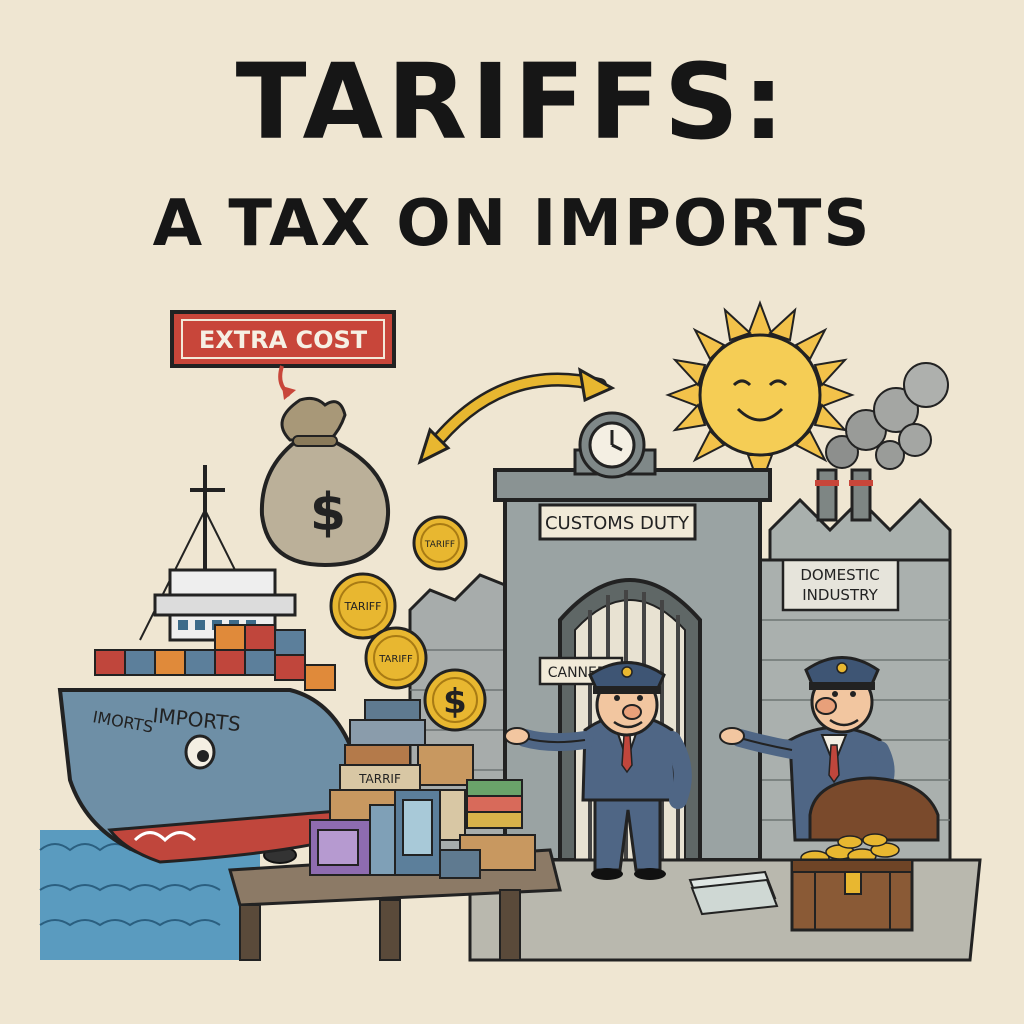  I want to click on customs-duty-sign: CUSTOMS DUTY, so click(617, 522).